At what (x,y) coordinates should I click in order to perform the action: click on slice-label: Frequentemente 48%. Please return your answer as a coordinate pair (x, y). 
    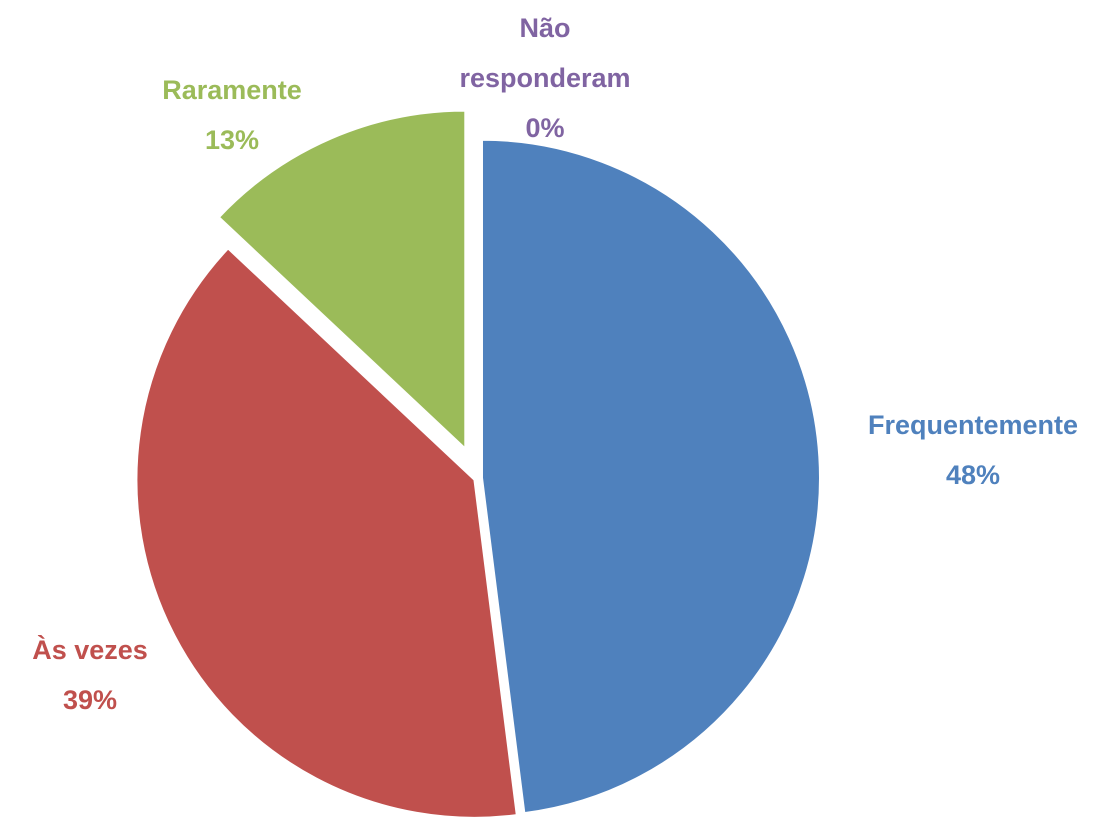
    Looking at the image, I should click on (973, 450).